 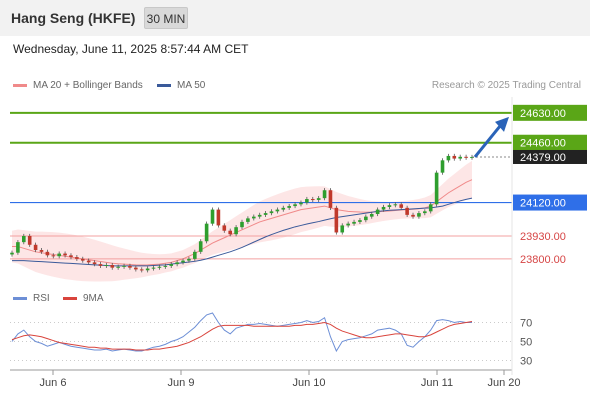 What do you see at coordinates (131, 49) in the screenshot?
I see `timestamp: Wednesday, June 11, 2025 8:57:44 AM CET` at bounding box center [131, 49].